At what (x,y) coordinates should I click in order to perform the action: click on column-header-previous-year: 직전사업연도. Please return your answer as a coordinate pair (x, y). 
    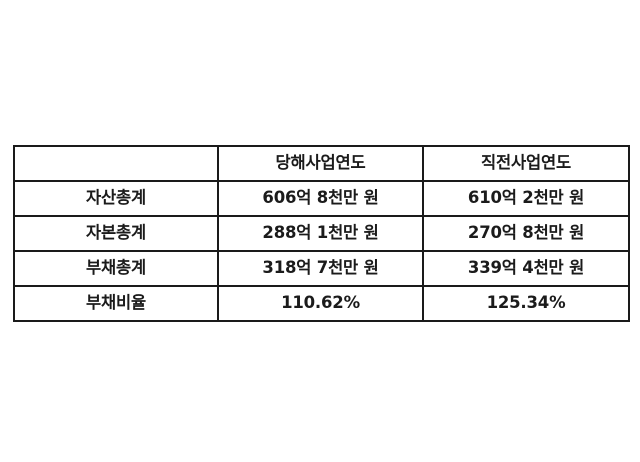
    Looking at the image, I should click on (526, 163).